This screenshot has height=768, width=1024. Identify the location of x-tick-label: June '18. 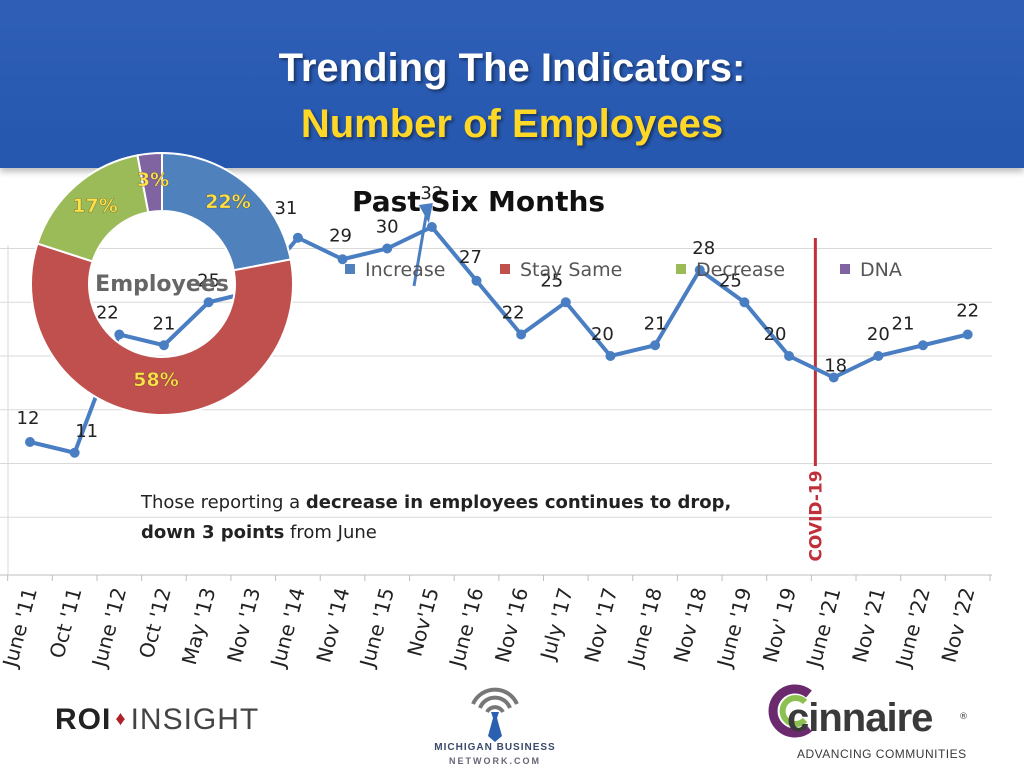
(644, 628).